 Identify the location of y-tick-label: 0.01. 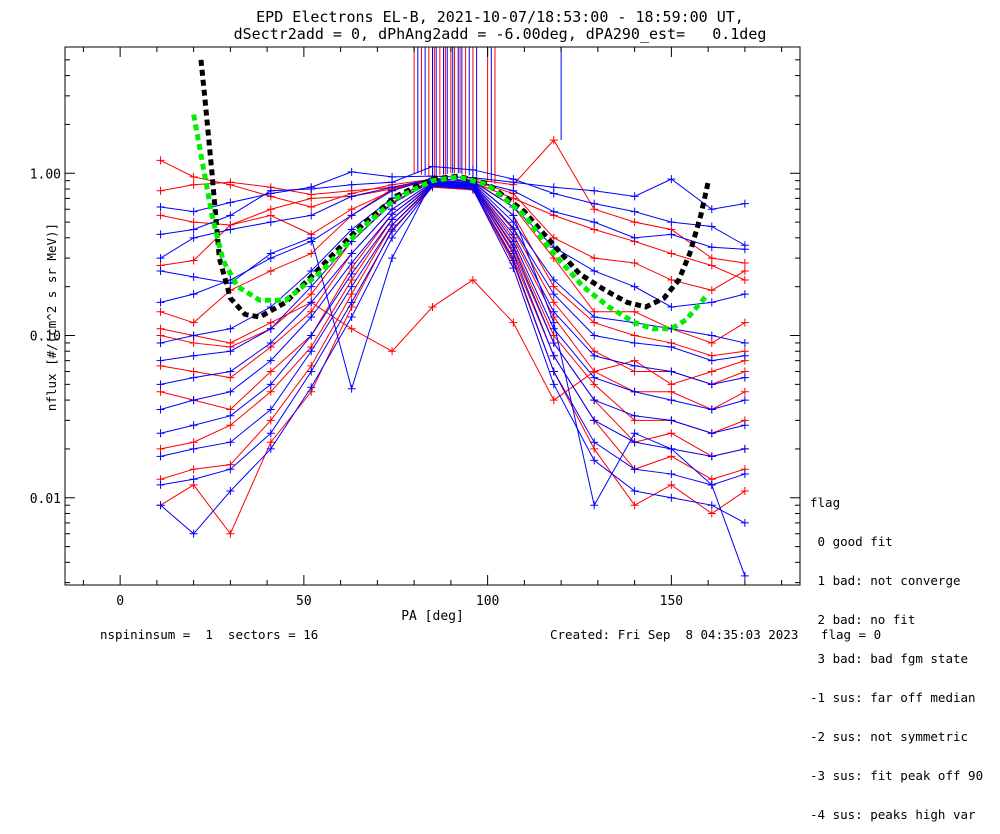
(45, 499).